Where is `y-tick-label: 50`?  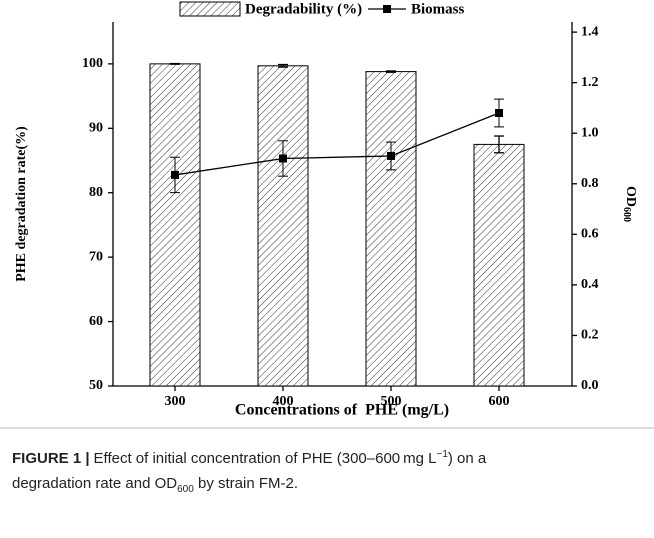 y-tick-label: 50 is located at coordinates (96, 385).